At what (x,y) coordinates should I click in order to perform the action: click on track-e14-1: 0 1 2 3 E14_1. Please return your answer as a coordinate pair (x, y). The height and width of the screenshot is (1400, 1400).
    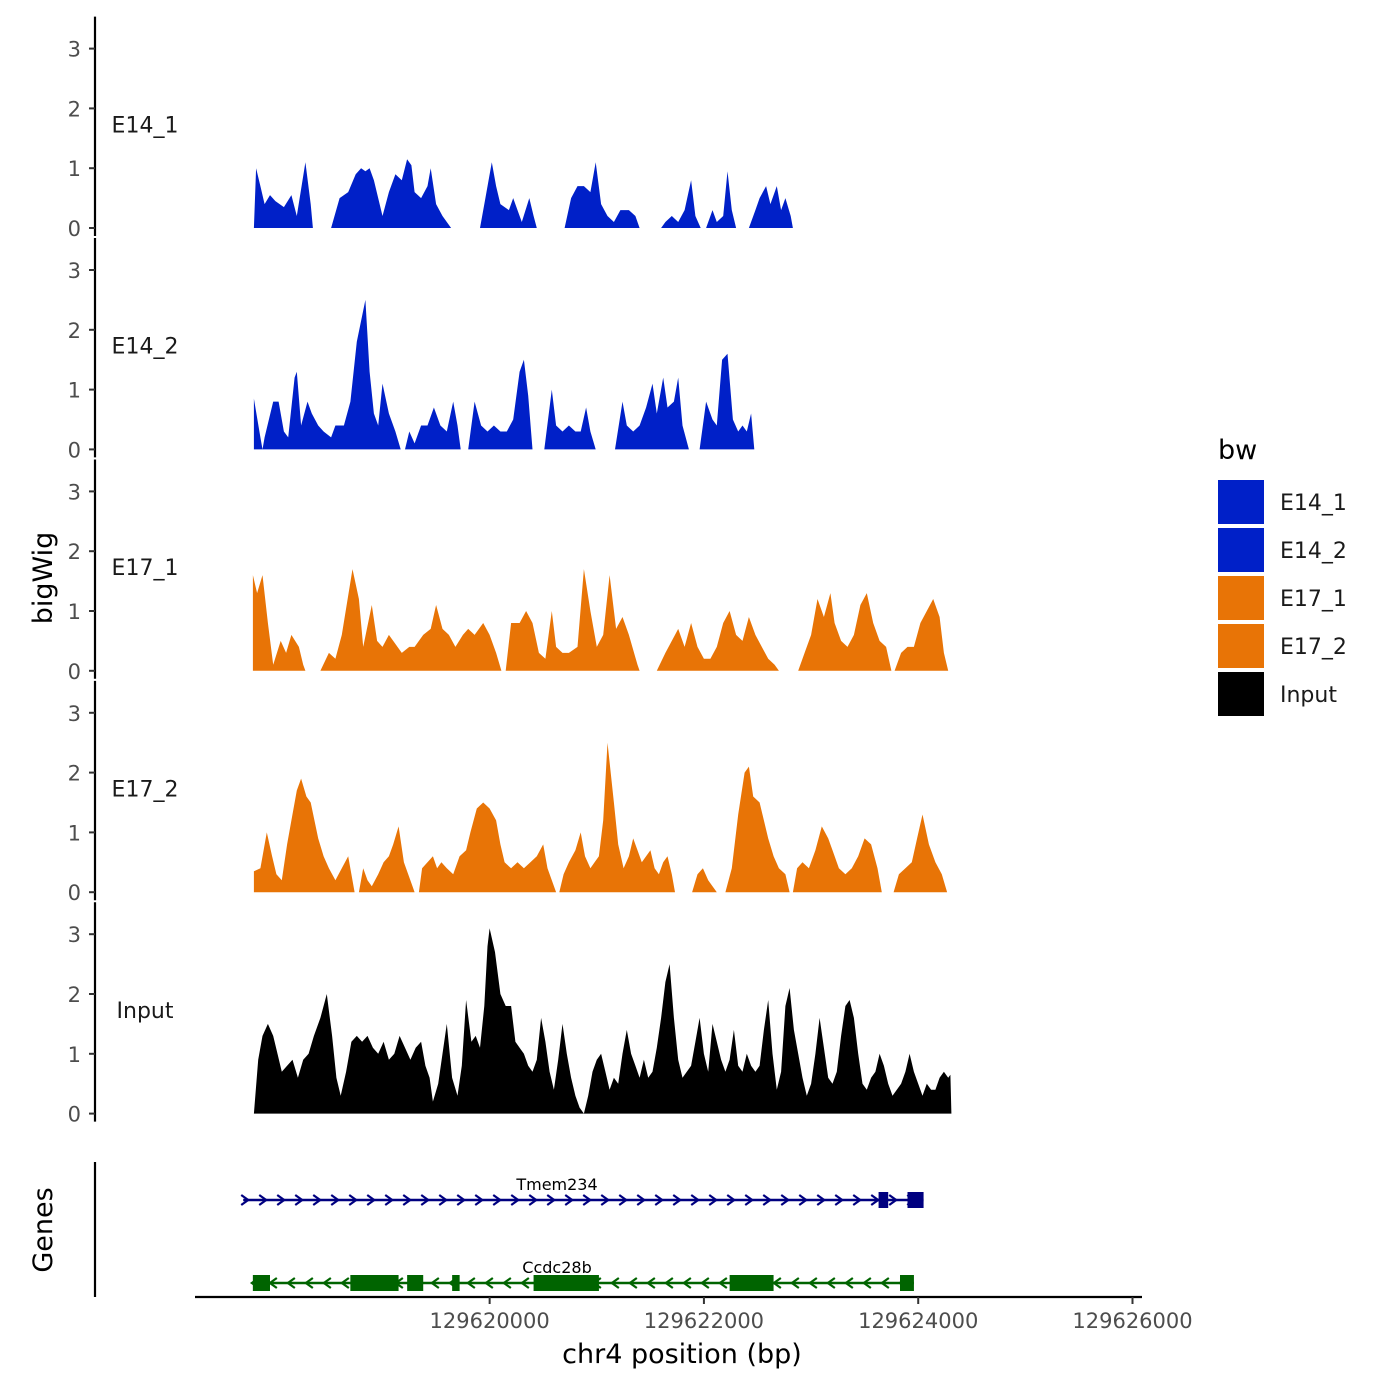
    Looking at the image, I should click on (430, 128).